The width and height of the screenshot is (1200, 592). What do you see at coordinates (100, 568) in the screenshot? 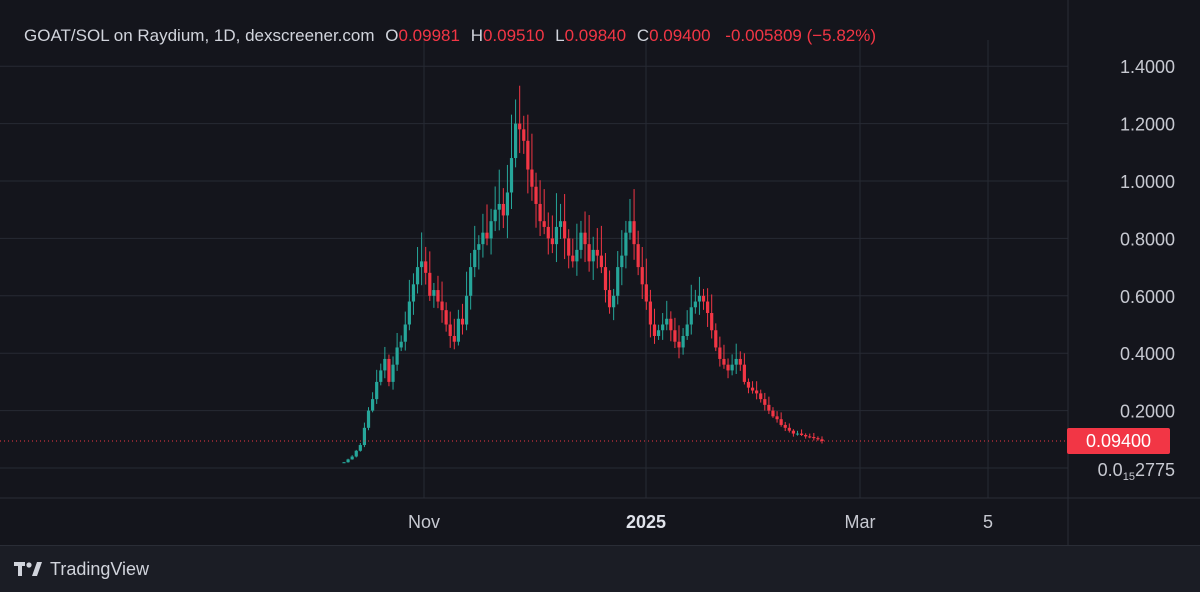
I see `brand-name: TradingView` at bounding box center [100, 568].